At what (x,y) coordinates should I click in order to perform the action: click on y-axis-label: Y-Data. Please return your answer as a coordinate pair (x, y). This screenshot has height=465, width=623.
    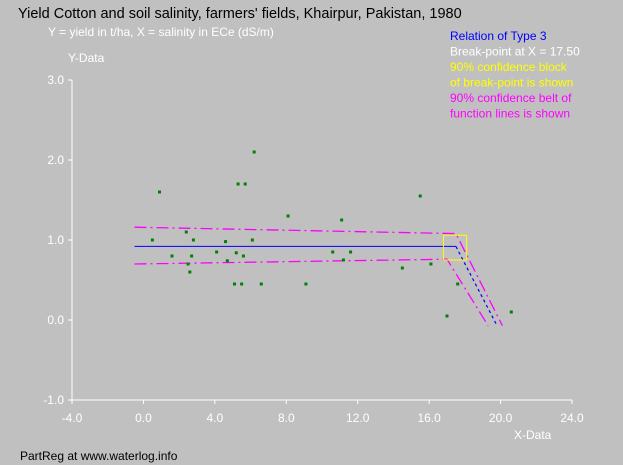
    Looking at the image, I should click on (86, 58).